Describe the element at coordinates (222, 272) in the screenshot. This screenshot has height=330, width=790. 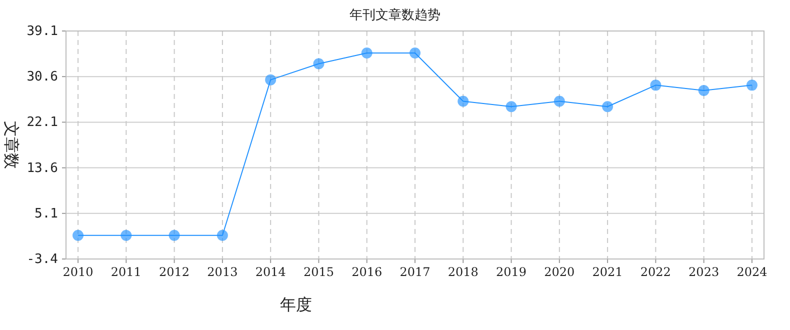
I see `x-tick-label: 2013` at that location.